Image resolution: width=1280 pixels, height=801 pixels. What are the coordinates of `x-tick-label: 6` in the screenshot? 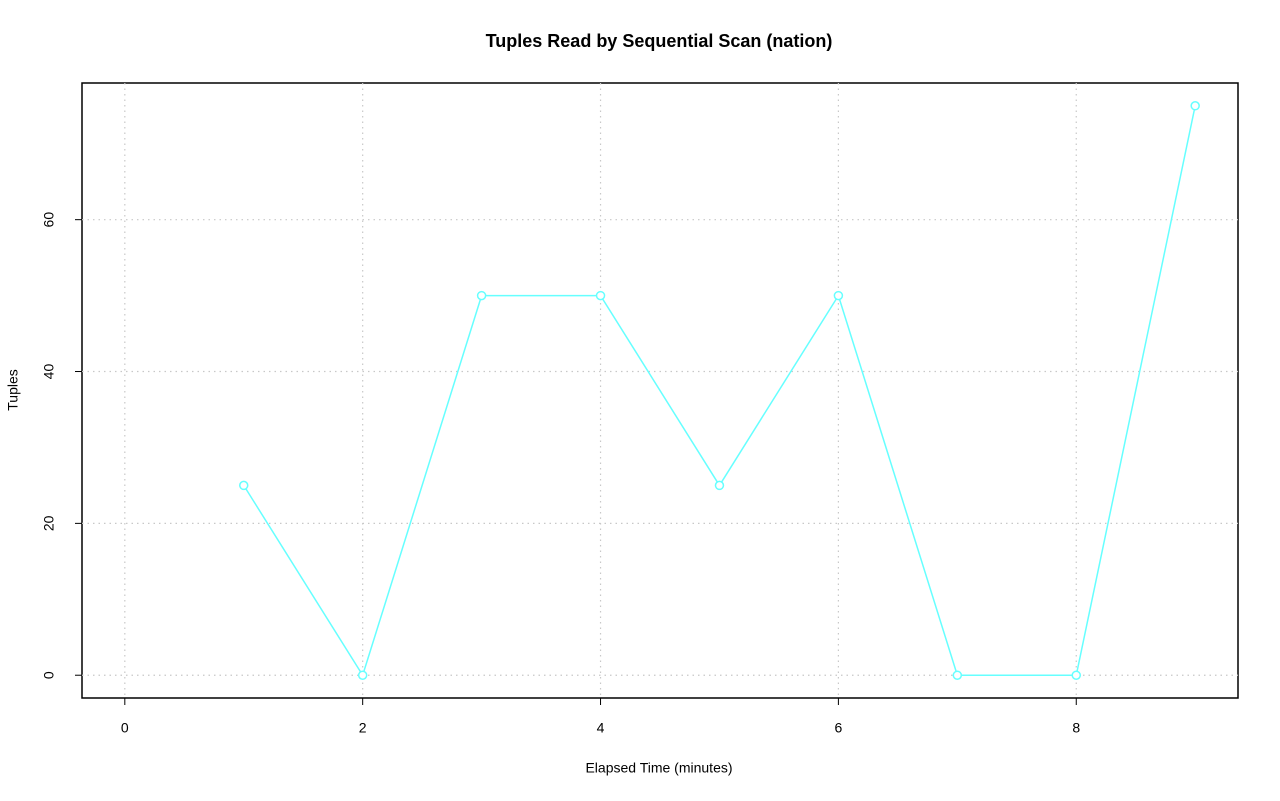 It's located at (838, 728).